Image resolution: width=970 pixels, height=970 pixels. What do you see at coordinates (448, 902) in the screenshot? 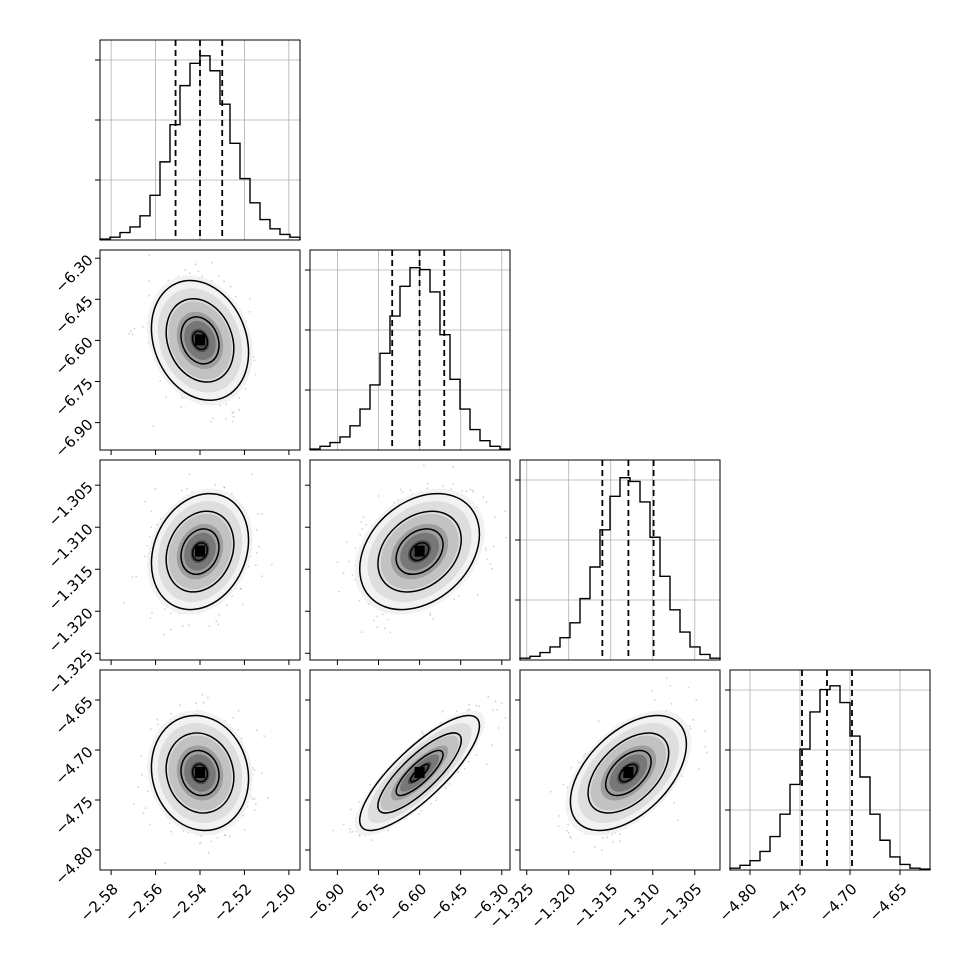
I see `x-tick-label-1-3: −6.45` at bounding box center [448, 902].